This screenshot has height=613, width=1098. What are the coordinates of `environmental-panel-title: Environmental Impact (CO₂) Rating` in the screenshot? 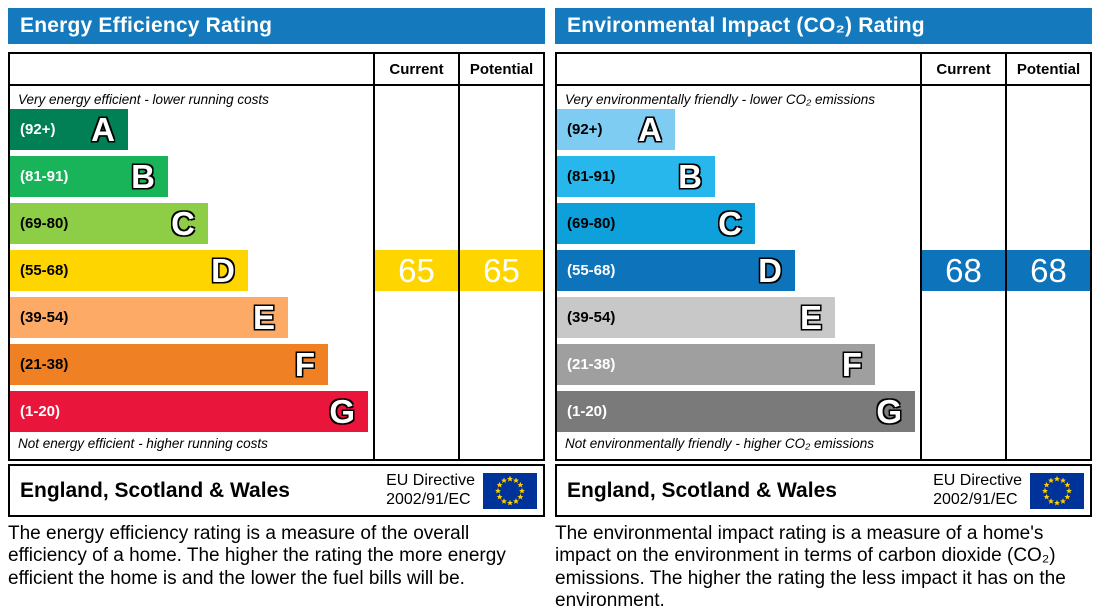 It's located at (746, 25).